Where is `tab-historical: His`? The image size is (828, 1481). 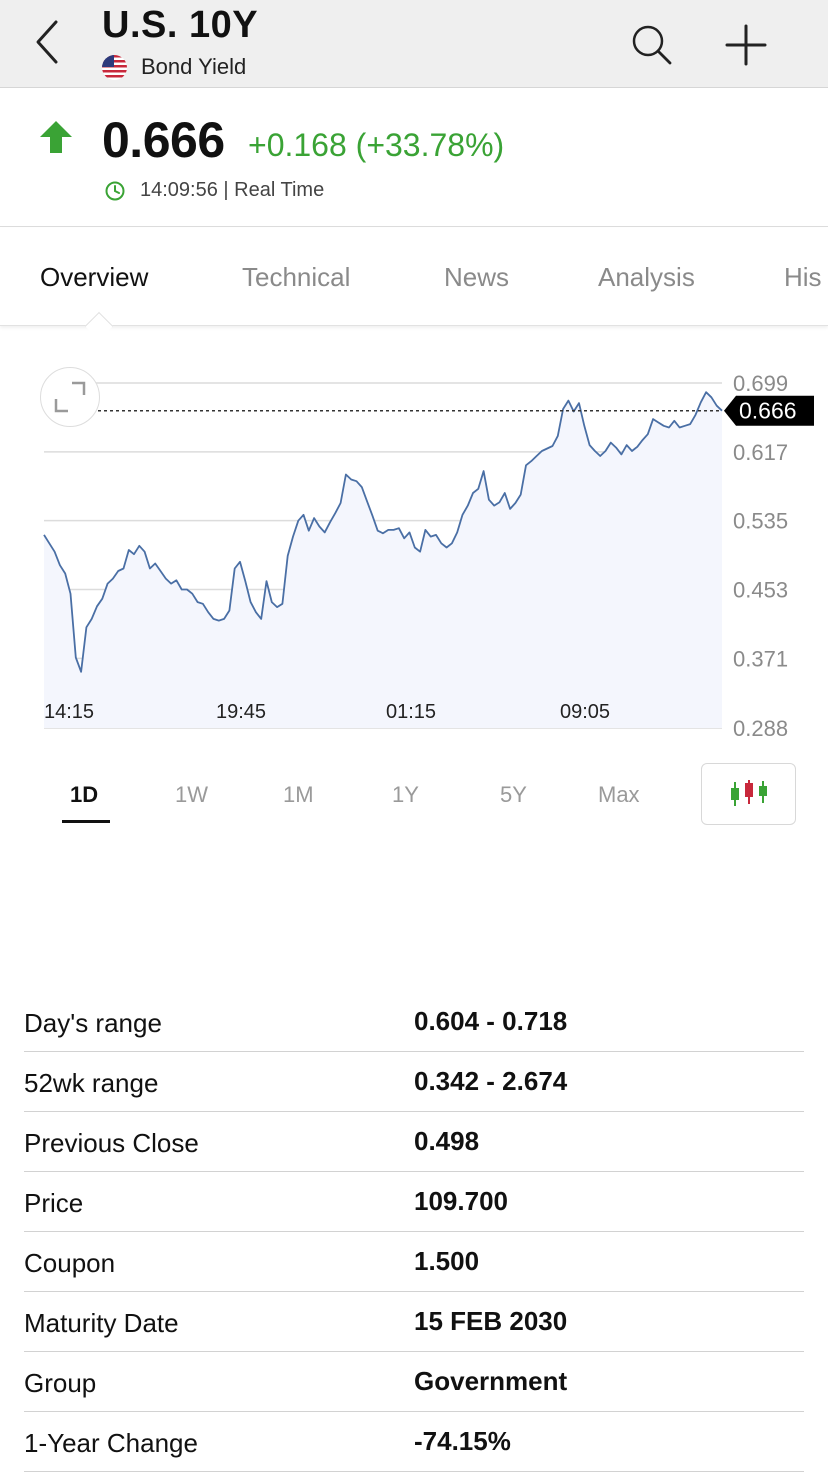 tab-historical: His is located at coordinates (803, 277).